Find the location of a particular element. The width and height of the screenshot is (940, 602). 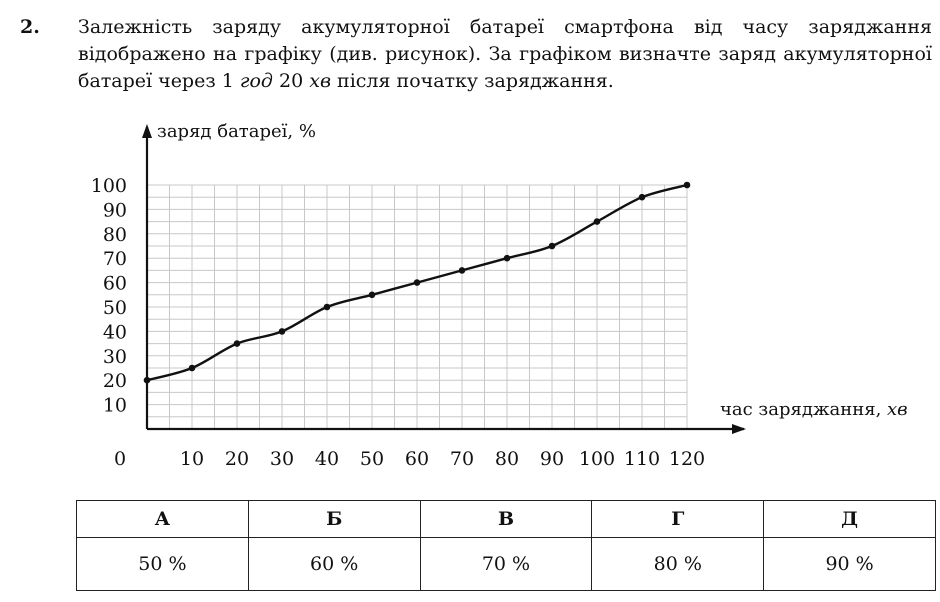

x-tick-label: 30 is located at coordinates (282, 459).